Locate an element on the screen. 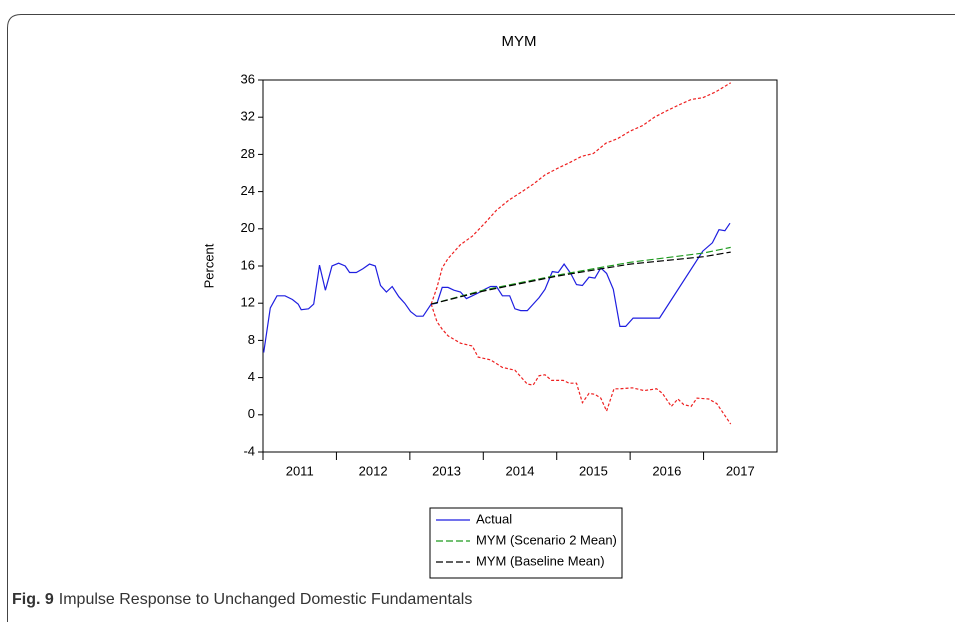  y-axis-label: Percent is located at coordinates (208, 265).